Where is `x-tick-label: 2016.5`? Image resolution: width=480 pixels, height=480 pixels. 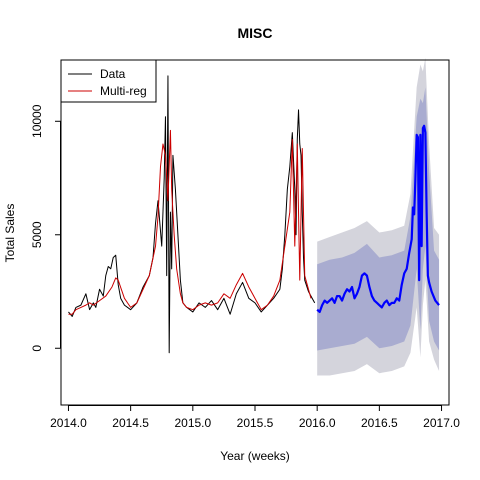
x-tick-label: 2016.5 is located at coordinates (379, 423).